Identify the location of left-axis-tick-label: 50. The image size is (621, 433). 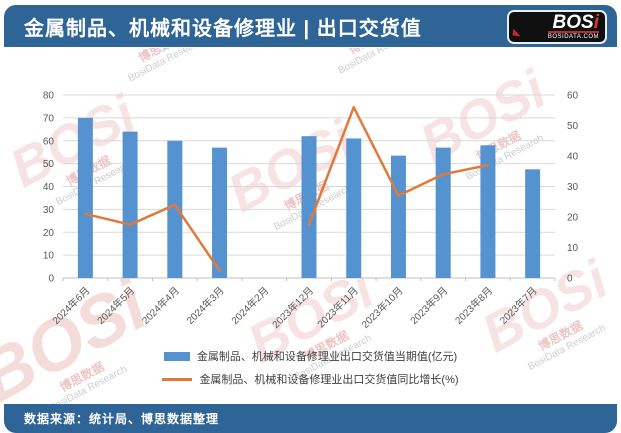
(49, 164).